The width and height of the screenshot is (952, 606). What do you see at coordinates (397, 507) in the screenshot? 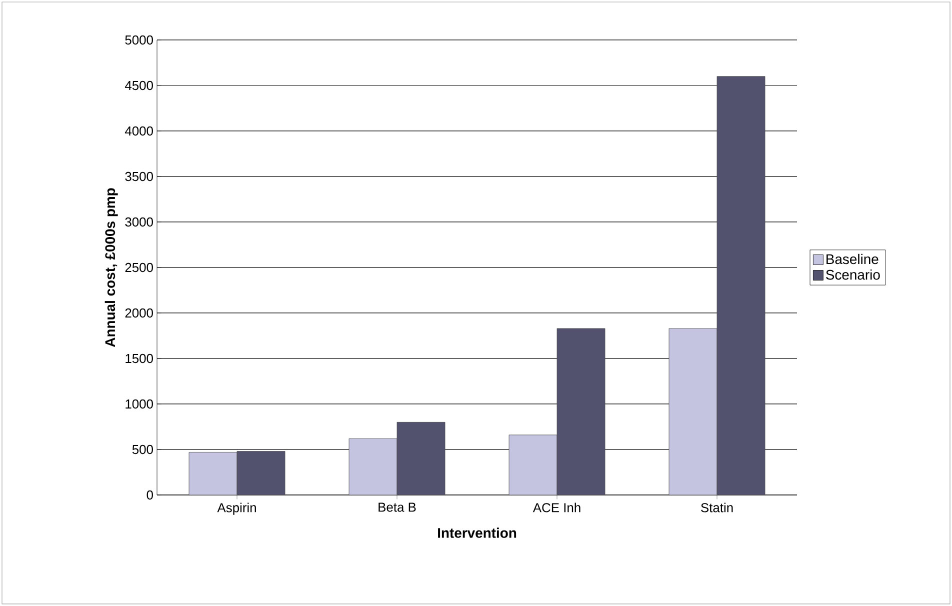
I see `x-tick-label: Beta B` at bounding box center [397, 507].